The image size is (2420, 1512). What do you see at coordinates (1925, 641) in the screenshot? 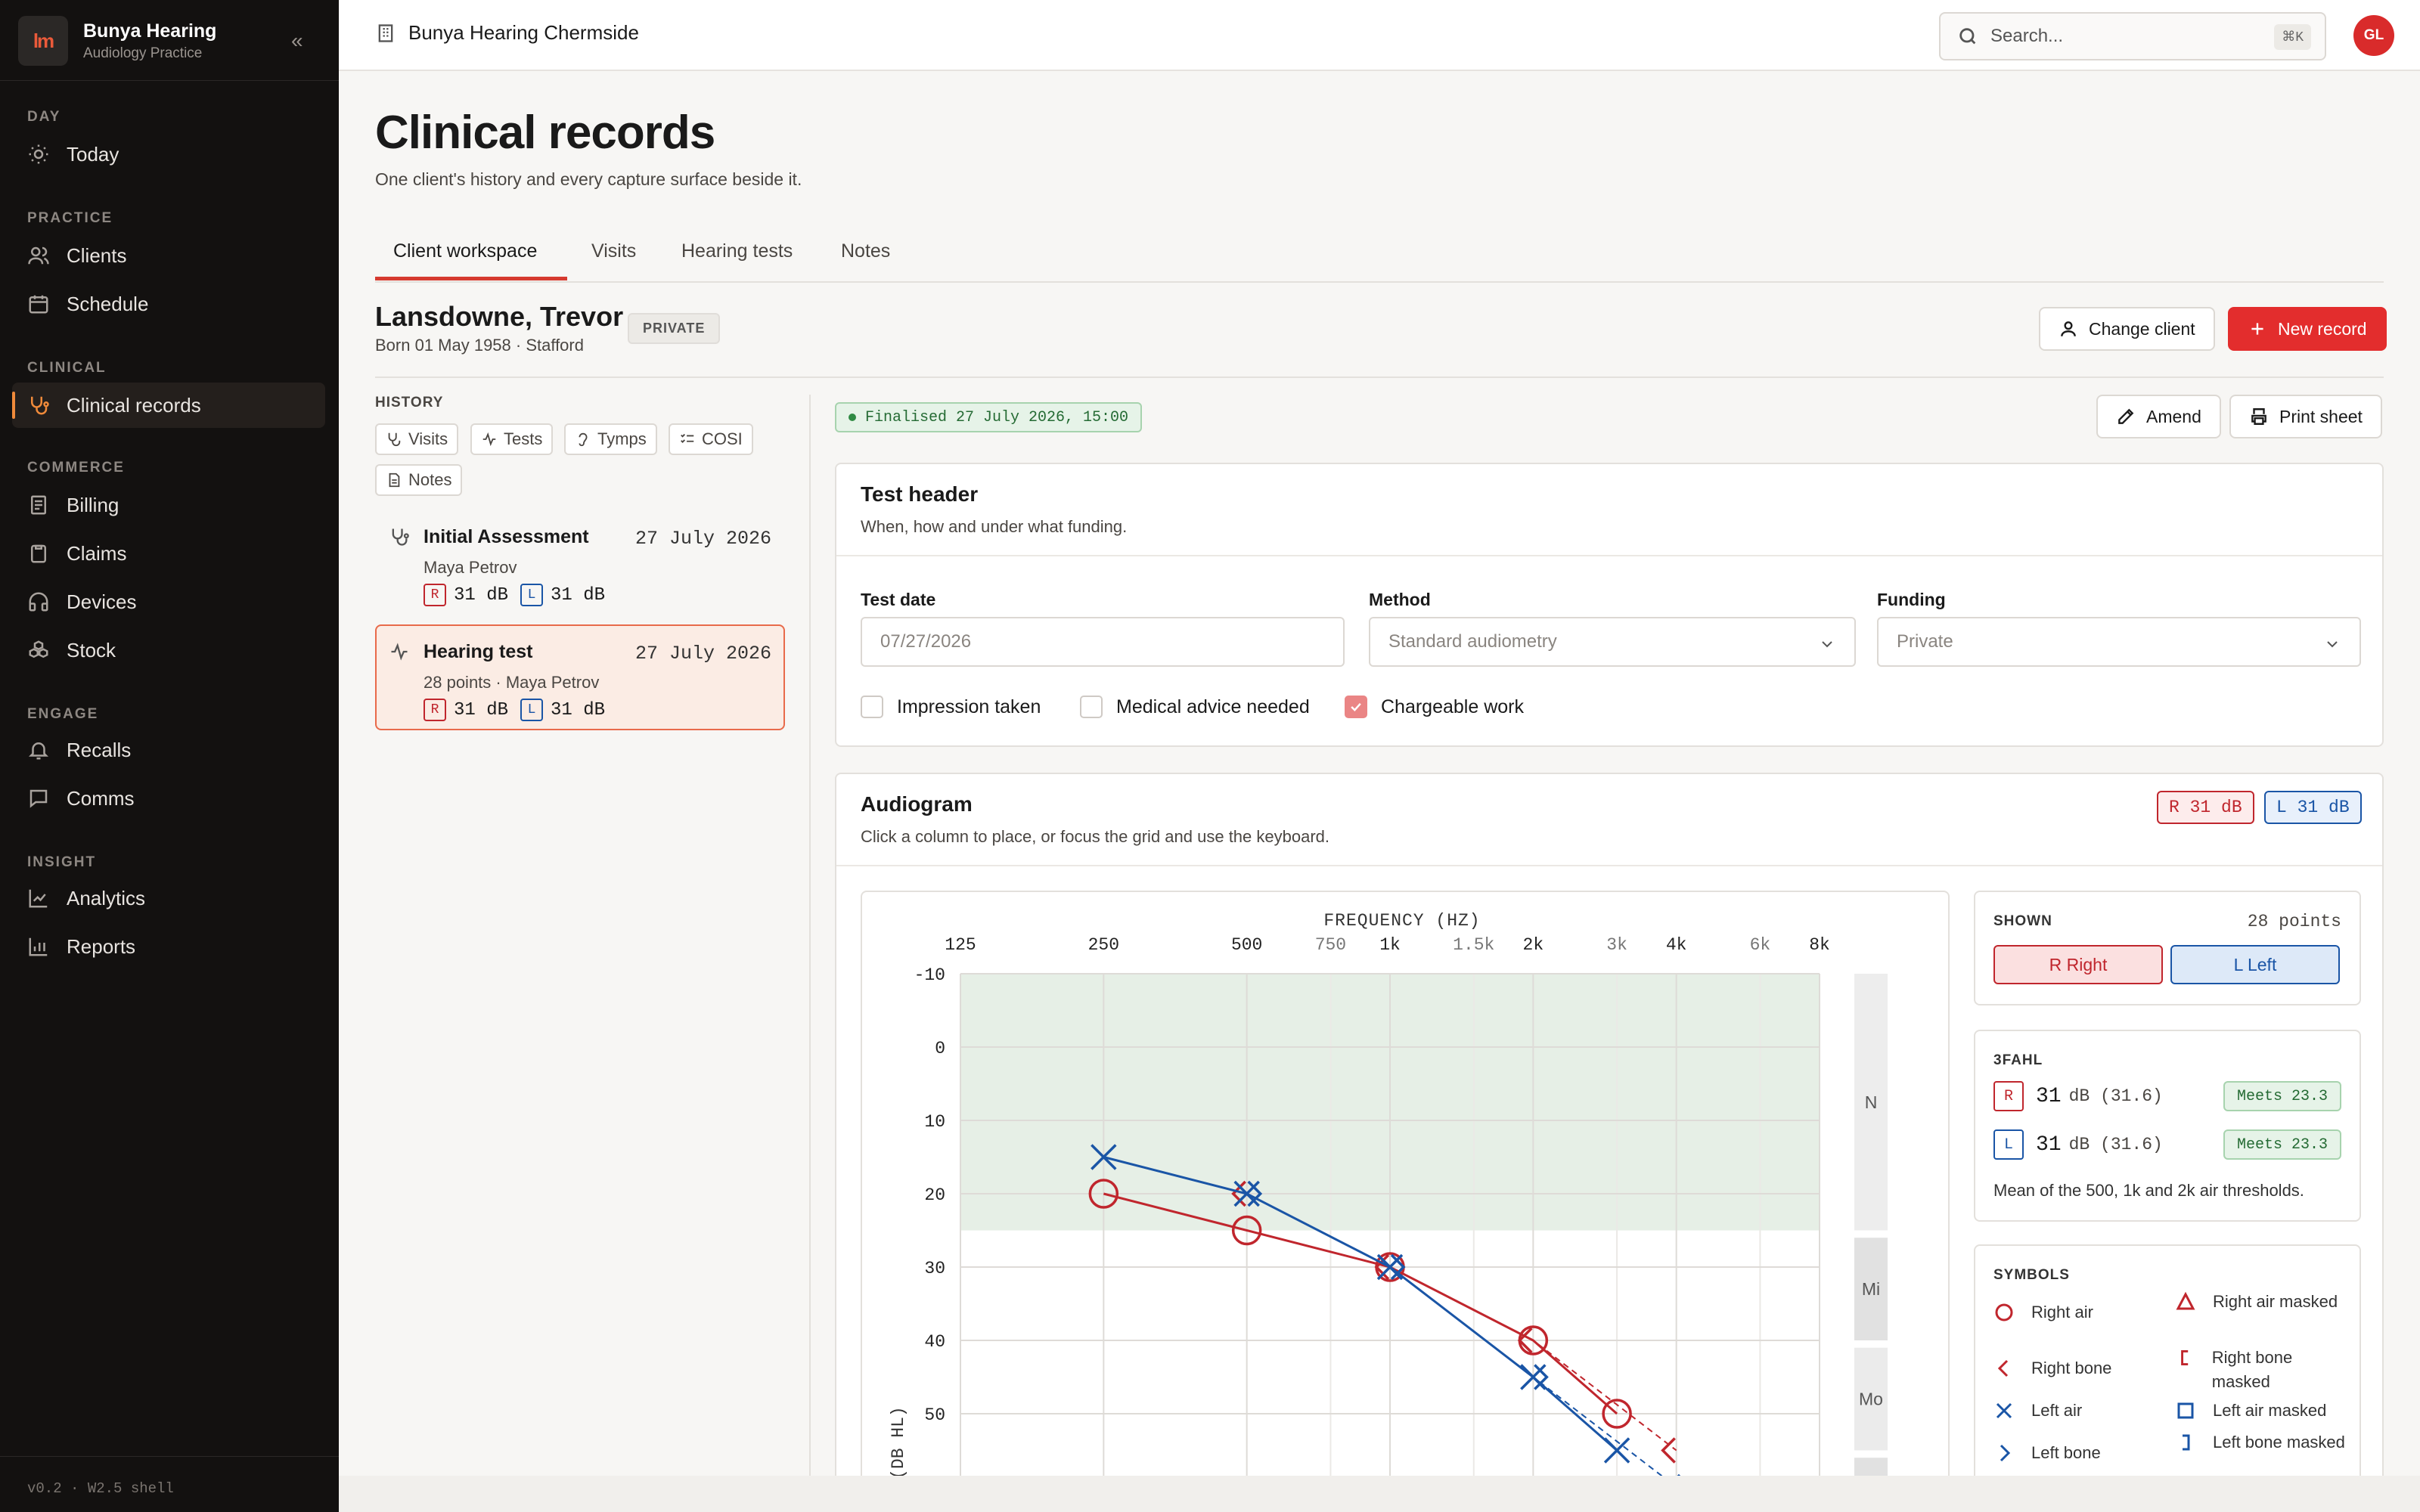
I see `funding-value: Private` at bounding box center [1925, 641].